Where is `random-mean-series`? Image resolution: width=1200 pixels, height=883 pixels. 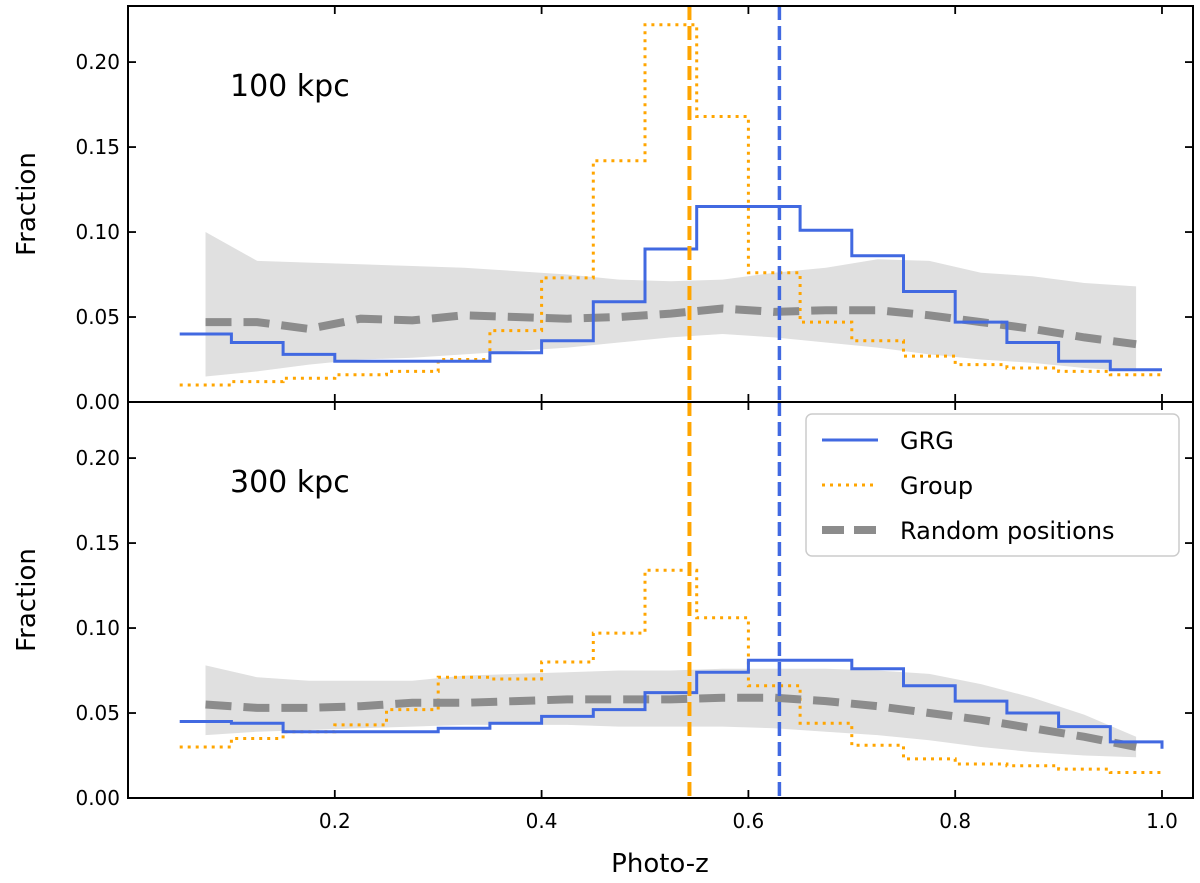 random-mean-series is located at coordinates (671, 722).